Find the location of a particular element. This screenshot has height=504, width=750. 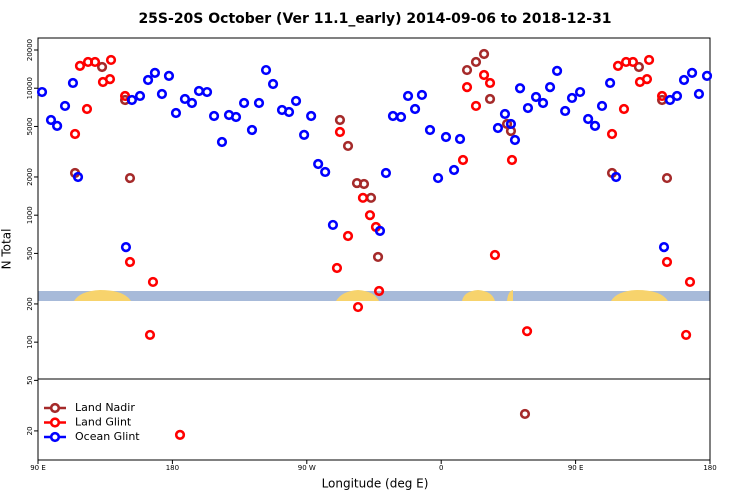

y-tick-label: 500 is located at coordinates (30, 253).